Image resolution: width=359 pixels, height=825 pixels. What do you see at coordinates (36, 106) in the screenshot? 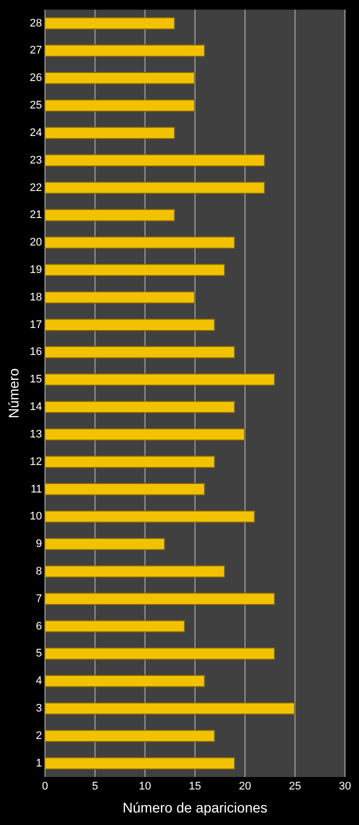
I see `y-tick-label: 25` at bounding box center [36, 106].